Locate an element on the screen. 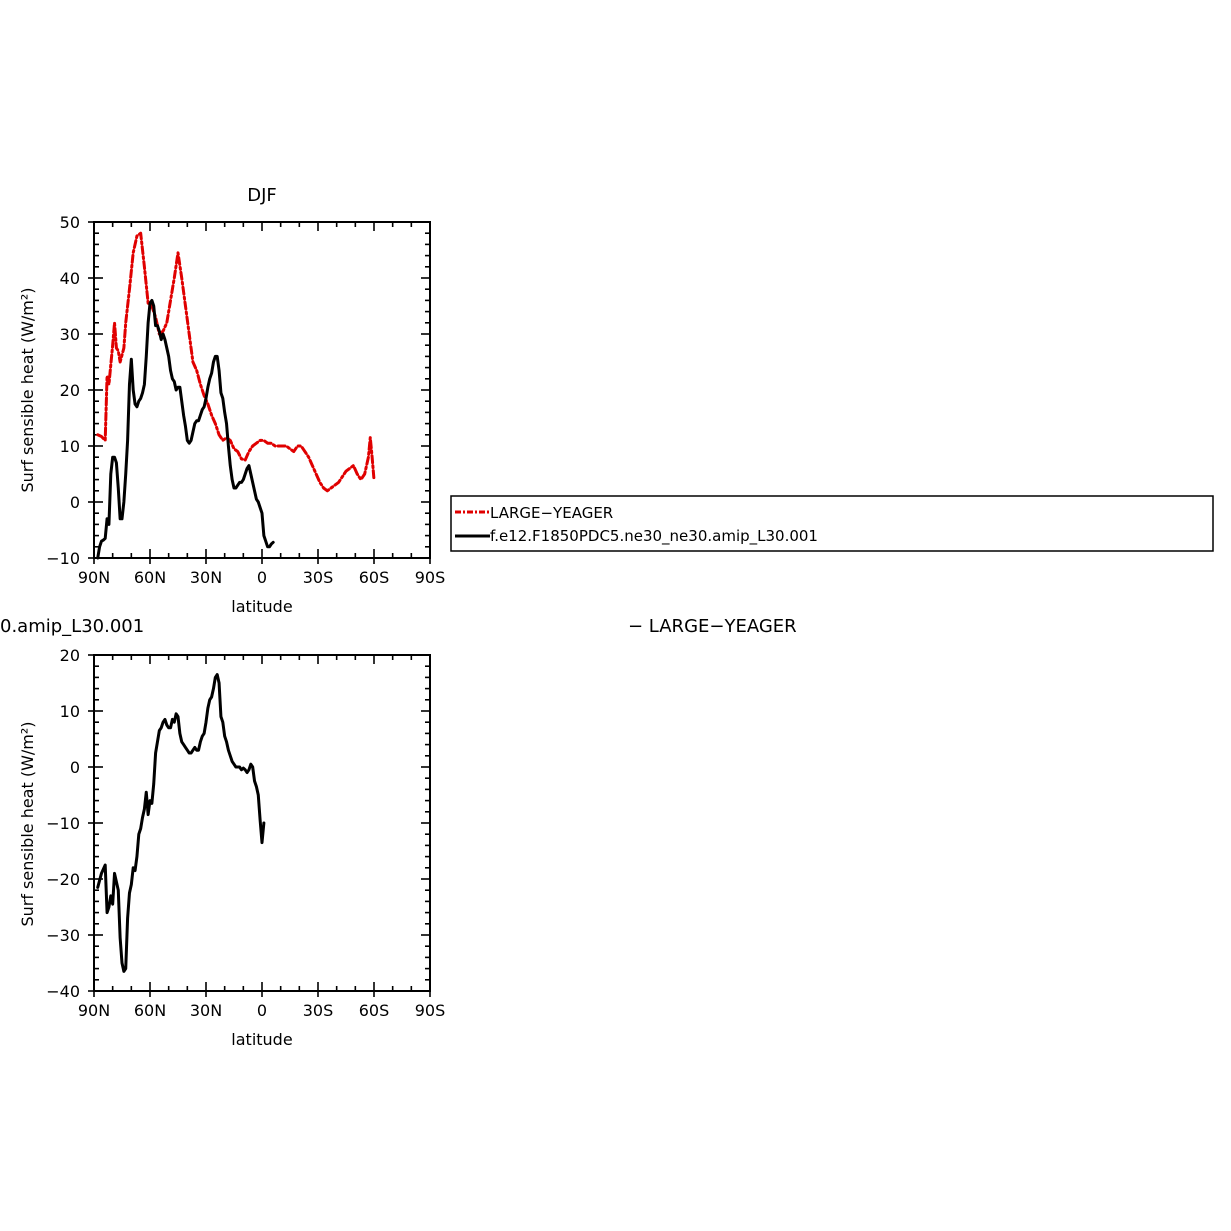 The image size is (1231, 1231). y-tick-label: 30 is located at coordinates (70, 334).